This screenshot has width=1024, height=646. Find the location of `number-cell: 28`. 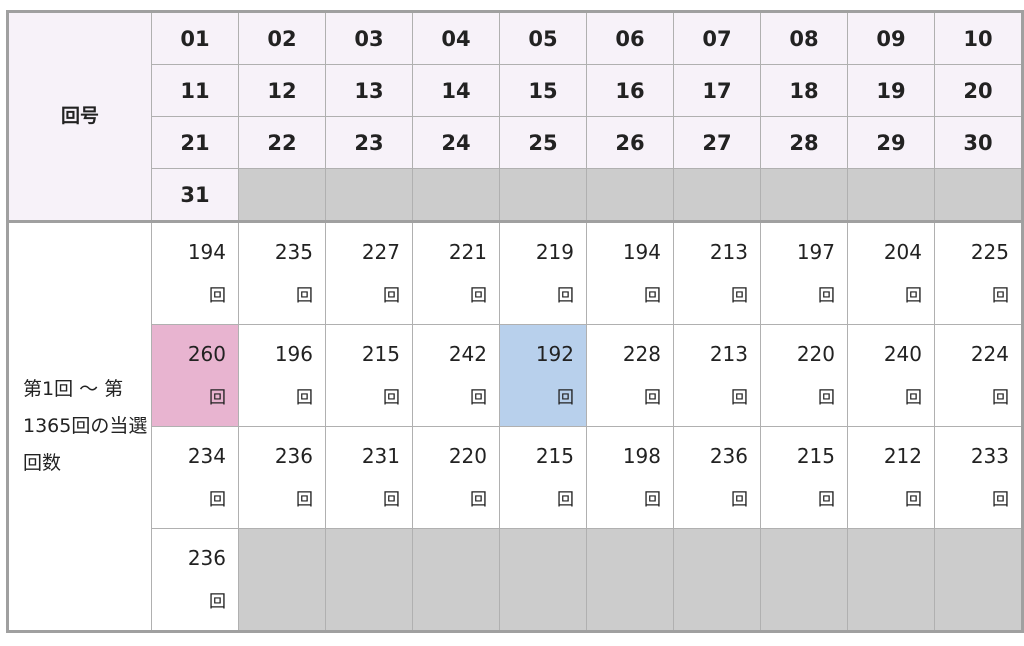

number-cell: 28 is located at coordinates (804, 142).